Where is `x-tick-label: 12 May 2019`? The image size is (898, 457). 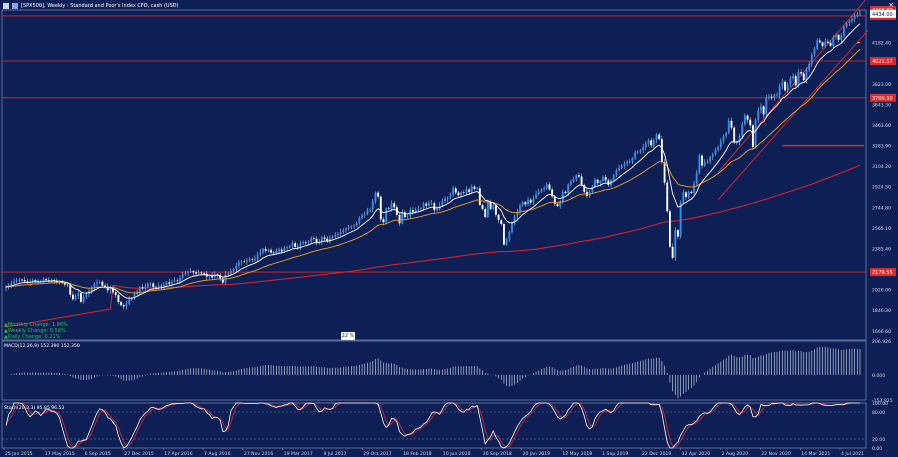
x-tick-label: 12 May 2019 is located at coordinates (577, 454).